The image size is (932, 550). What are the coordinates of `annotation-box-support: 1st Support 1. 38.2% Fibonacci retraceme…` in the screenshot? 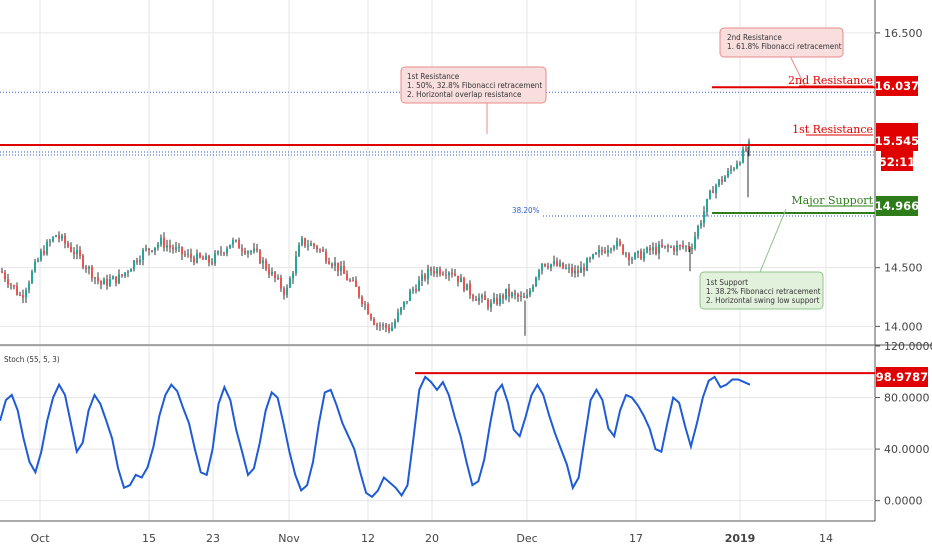 It's located at (761, 290).